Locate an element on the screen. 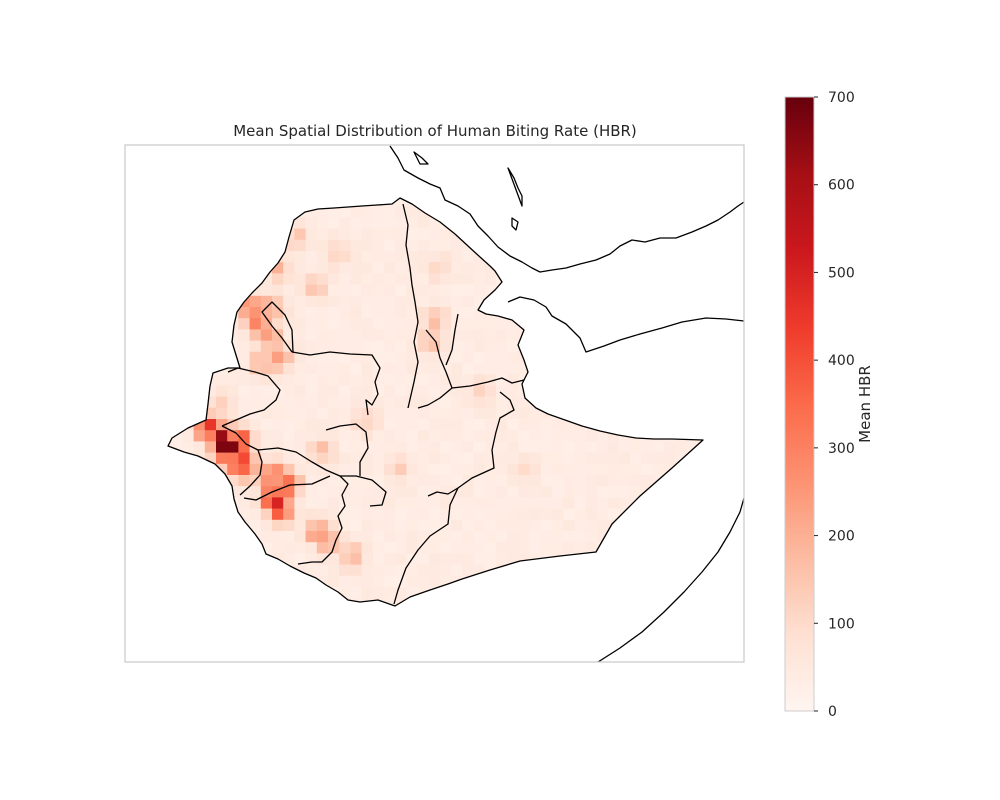 This screenshot has width=1000, height=800. colorbar-tick-label: 100 is located at coordinates (841, 624).